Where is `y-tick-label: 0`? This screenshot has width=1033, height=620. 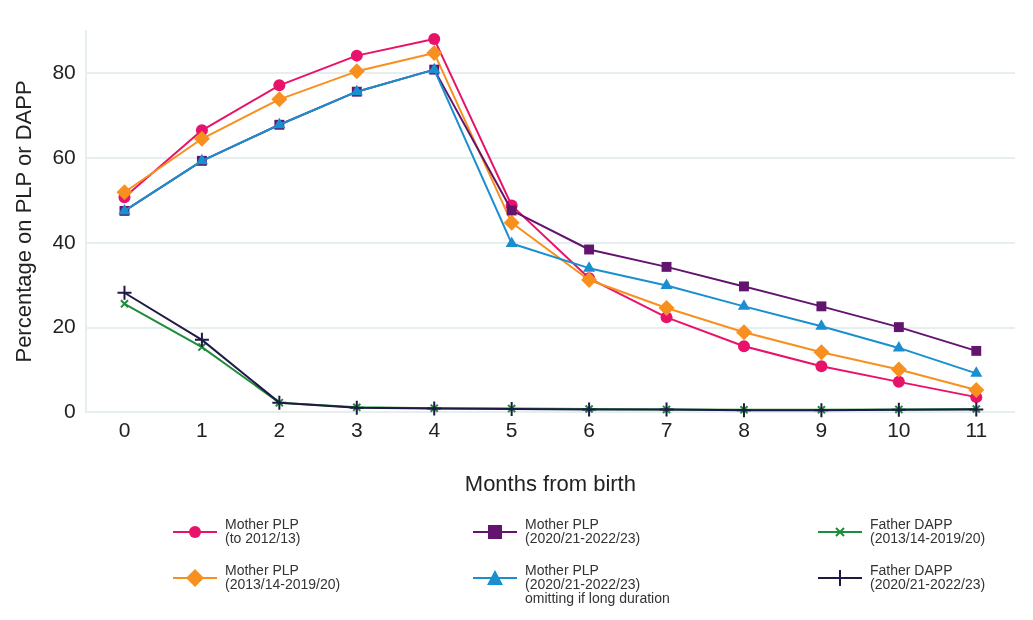
y-tick-label: 0 is located at coordinates (70, 411).